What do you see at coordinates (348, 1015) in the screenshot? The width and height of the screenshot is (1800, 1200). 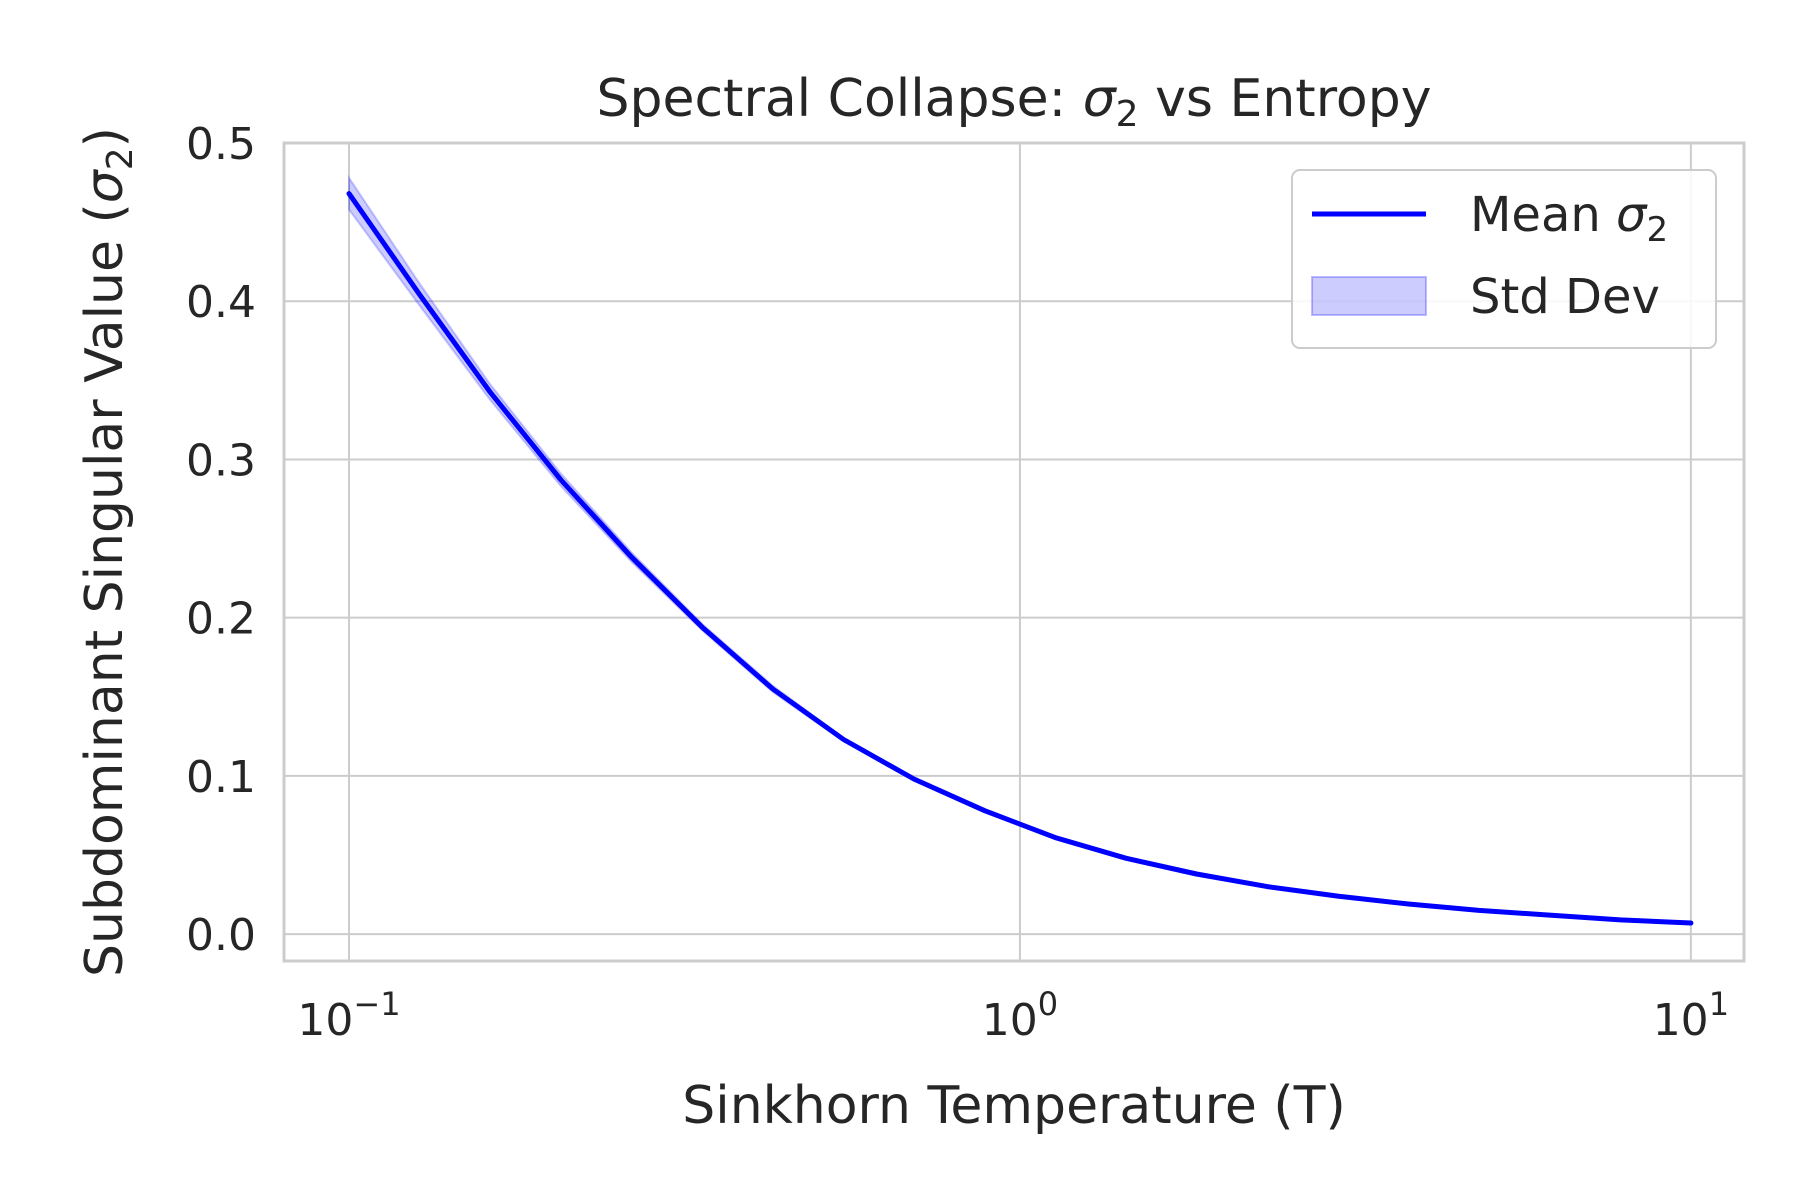 I see `x-tick-label: 10⁻¹` at bounding box center [348, 1015].